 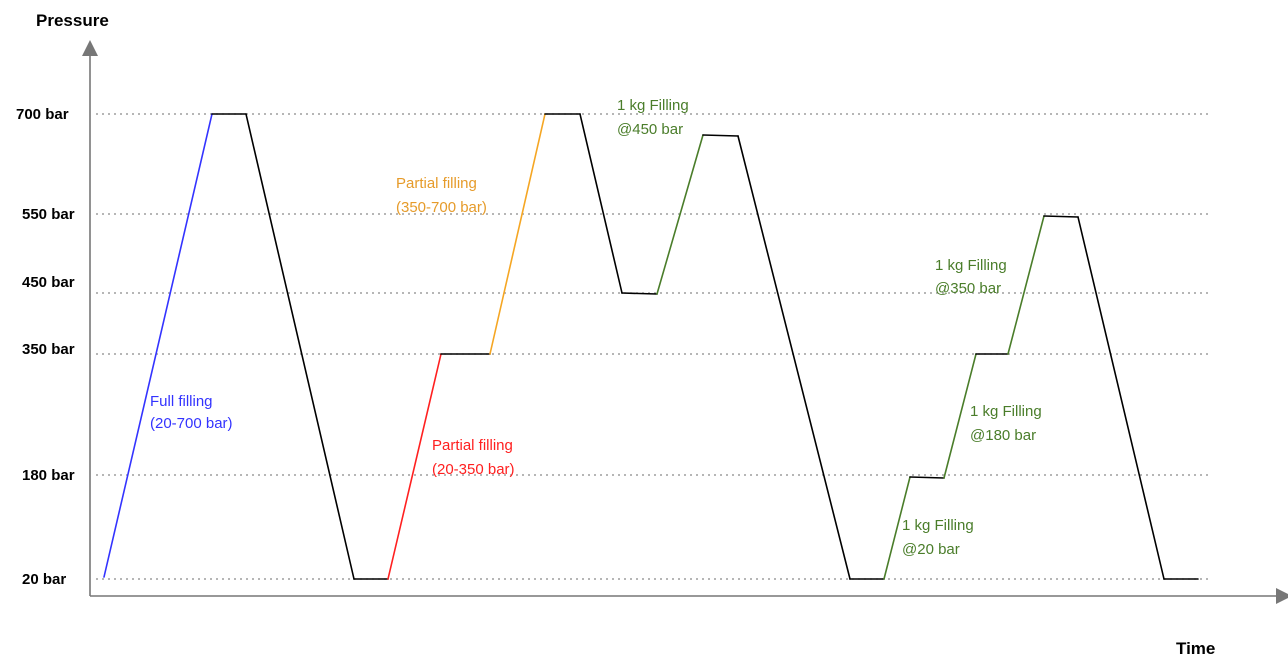 What do you see at coordinates (973, 277) in the screenshot?
I see `annotation-kg-filling-350: 1 kg Filling @350 bar` at bounding box center [973, 277].